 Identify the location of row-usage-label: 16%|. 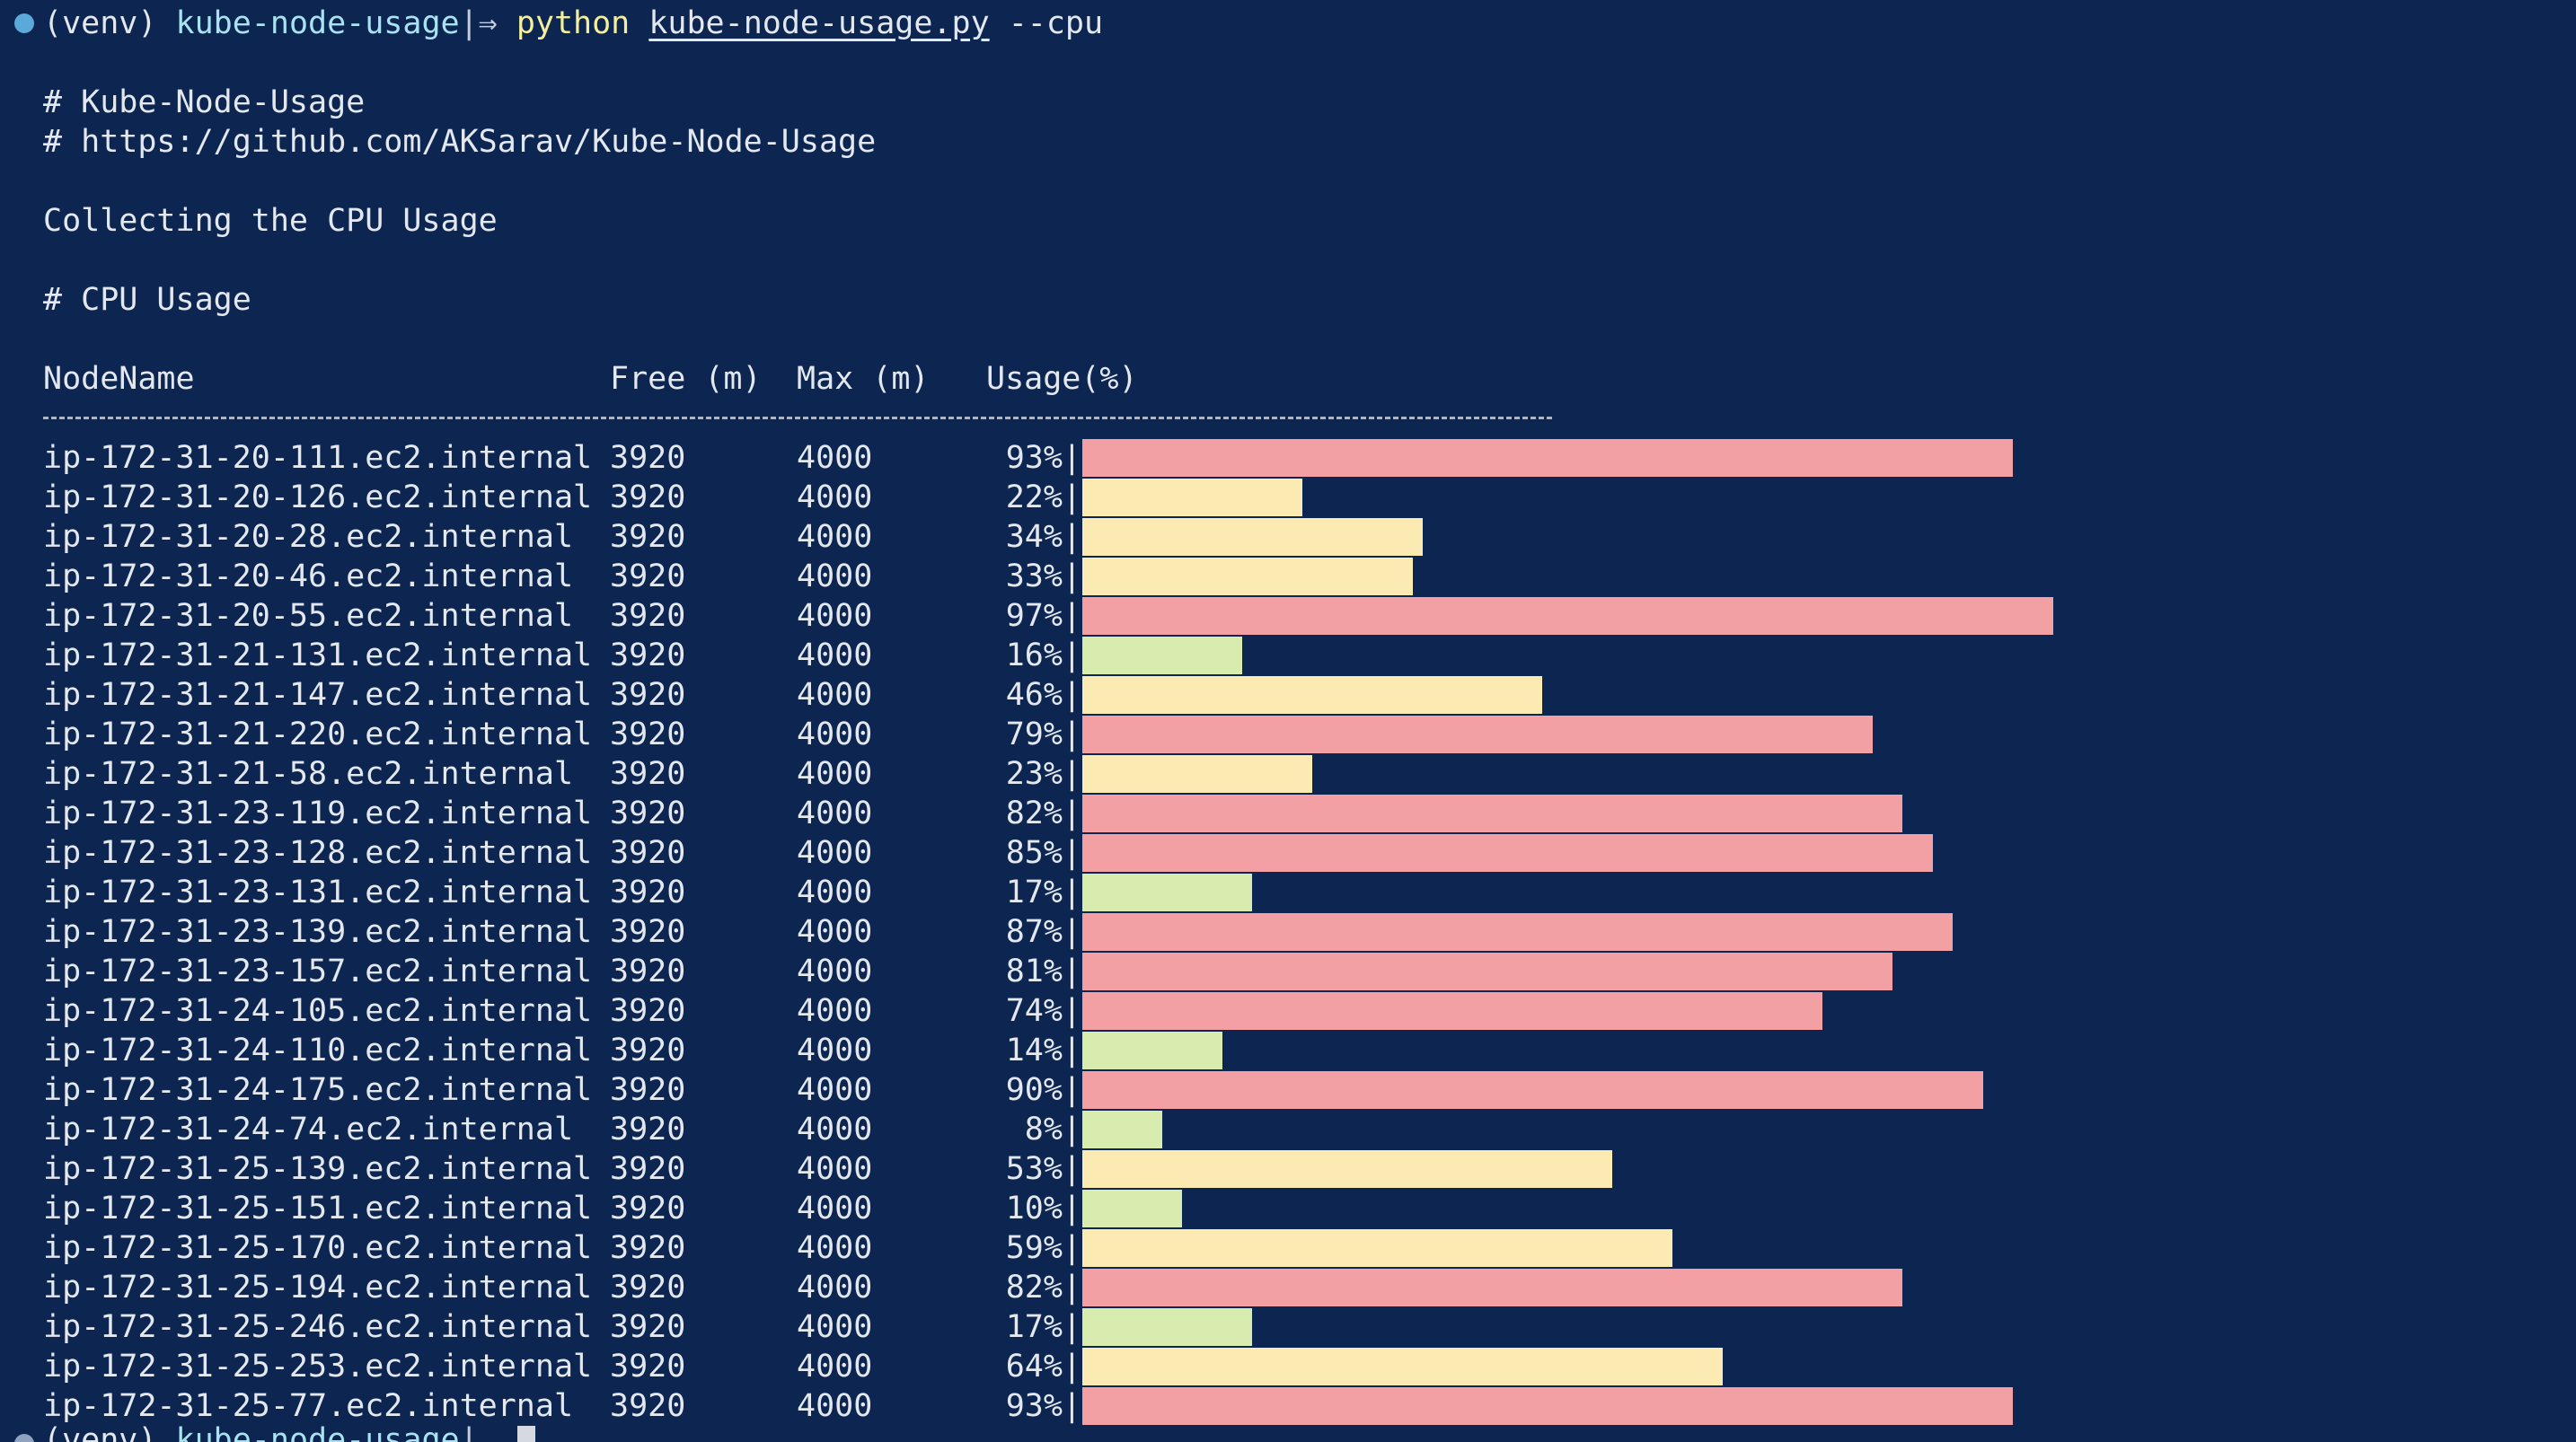
(1043, 655).